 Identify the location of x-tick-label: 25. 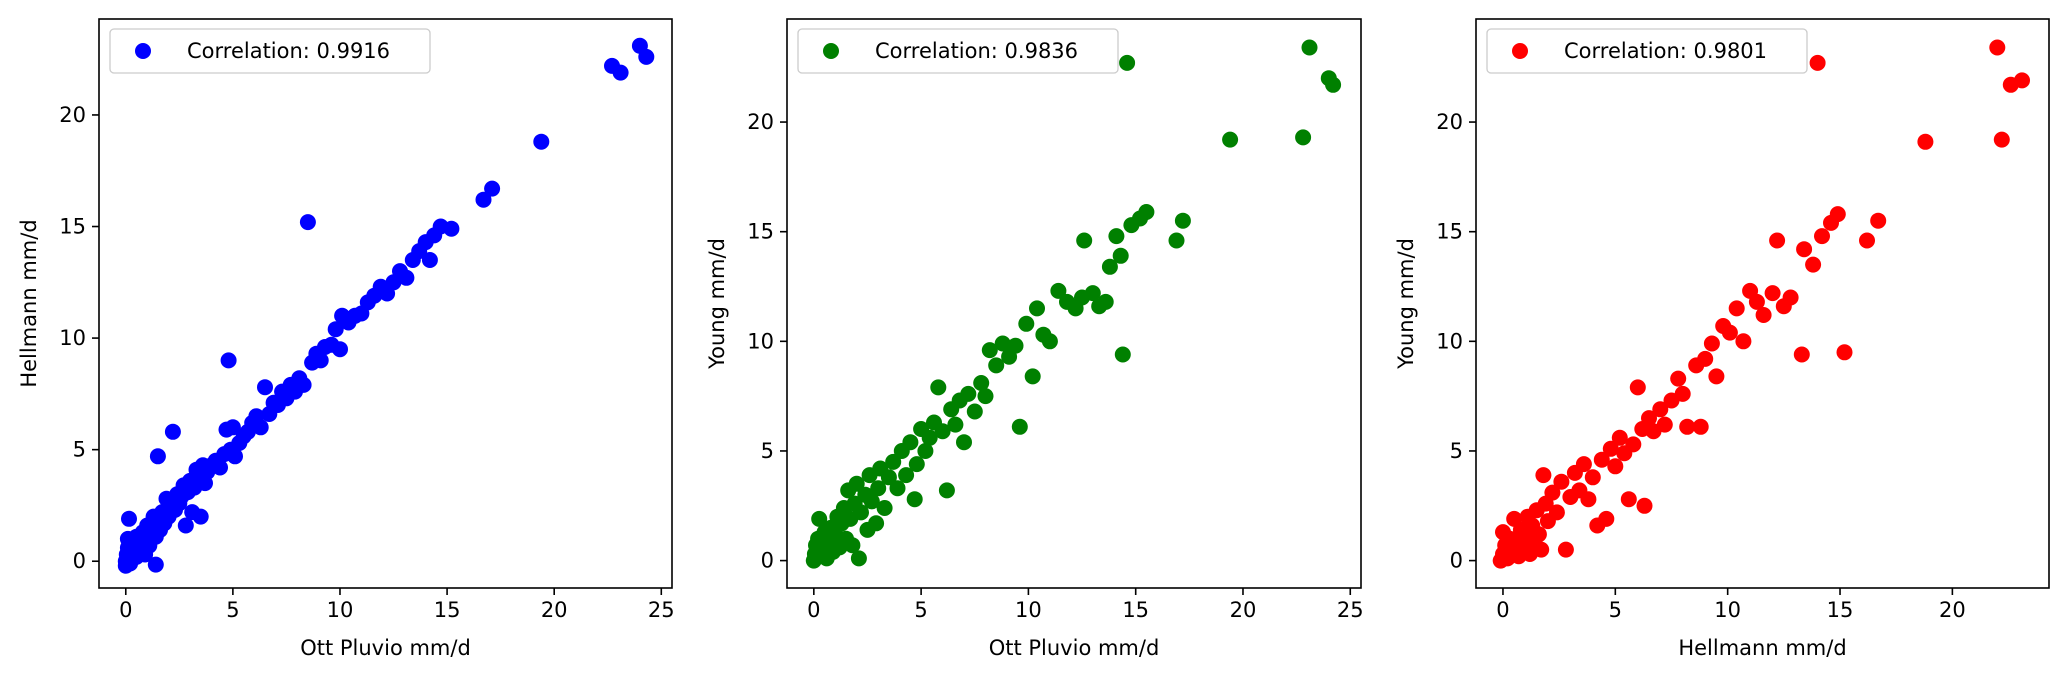
(1350, 610).